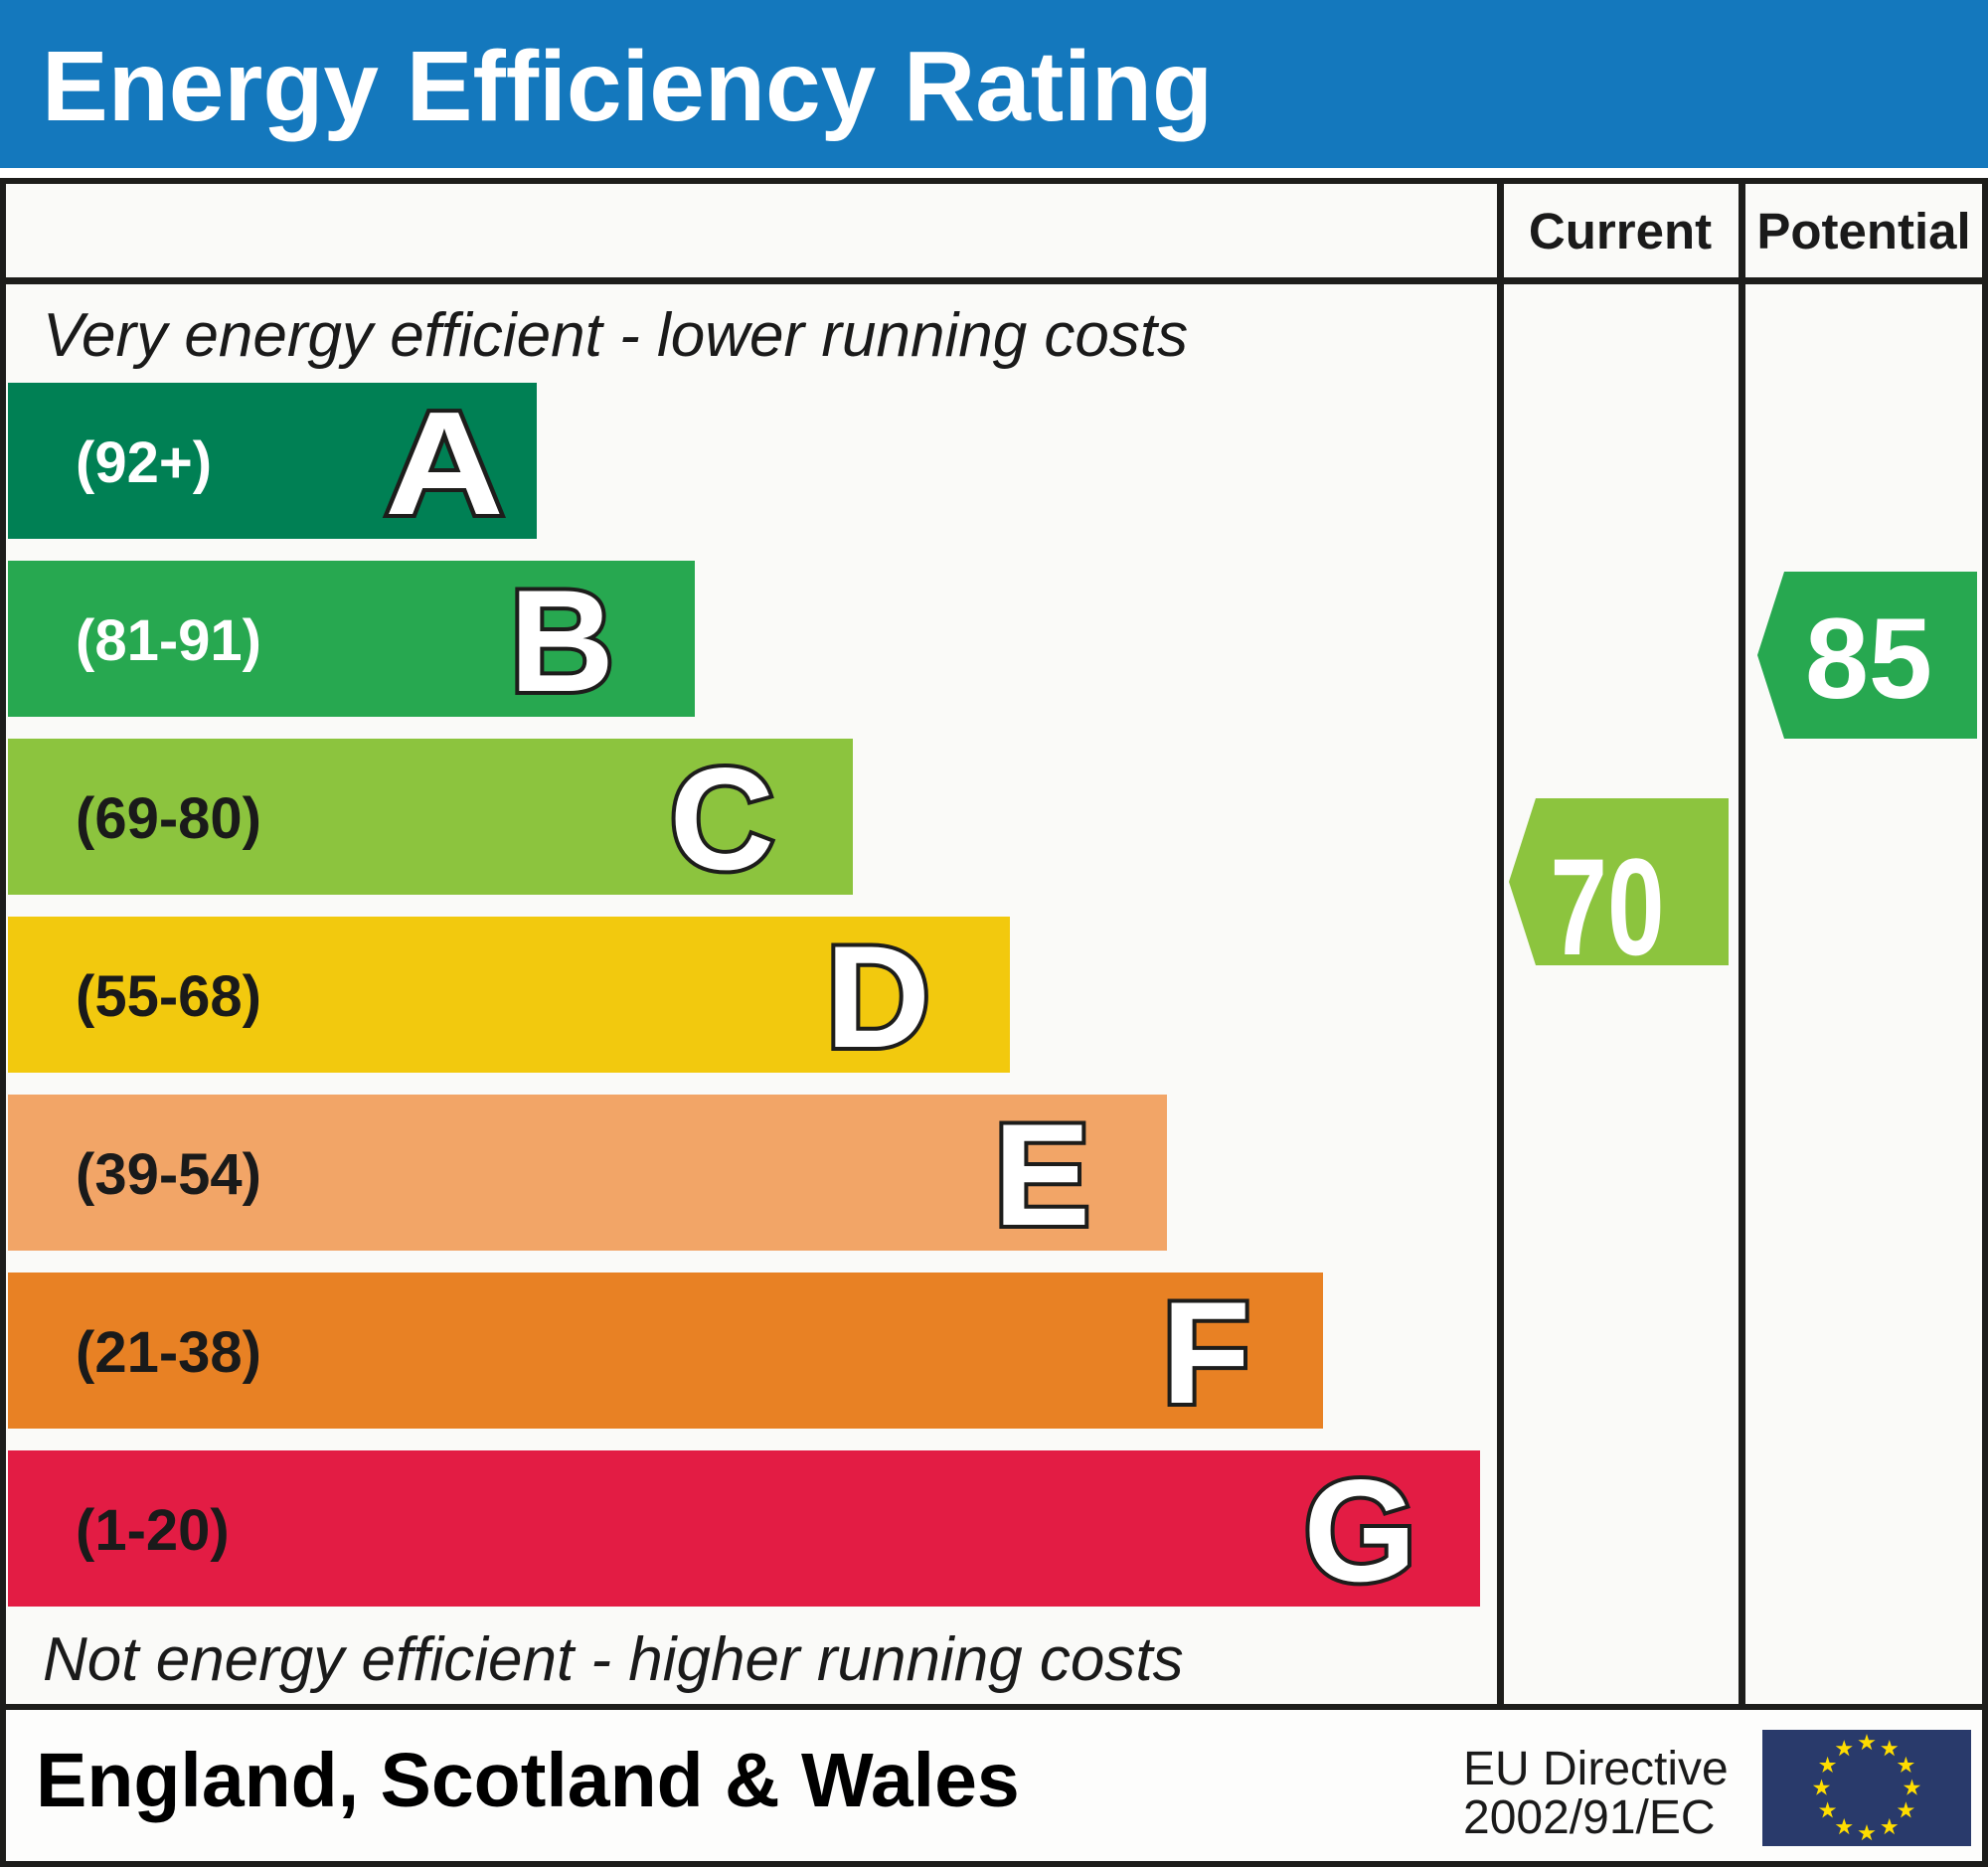 The height and width of the screenshot is (1867, 1988). What do you see at coordinates (722, 819) in the screenshot?
I see `svg-text: C` at bounding box center [722, 819].